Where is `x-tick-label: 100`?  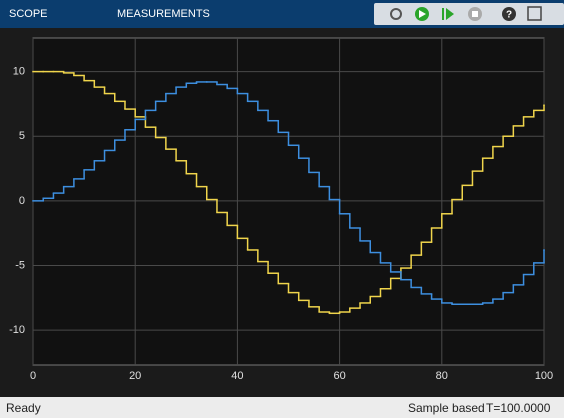
x-tick-label: 100 is located at coordinates (544, 376).